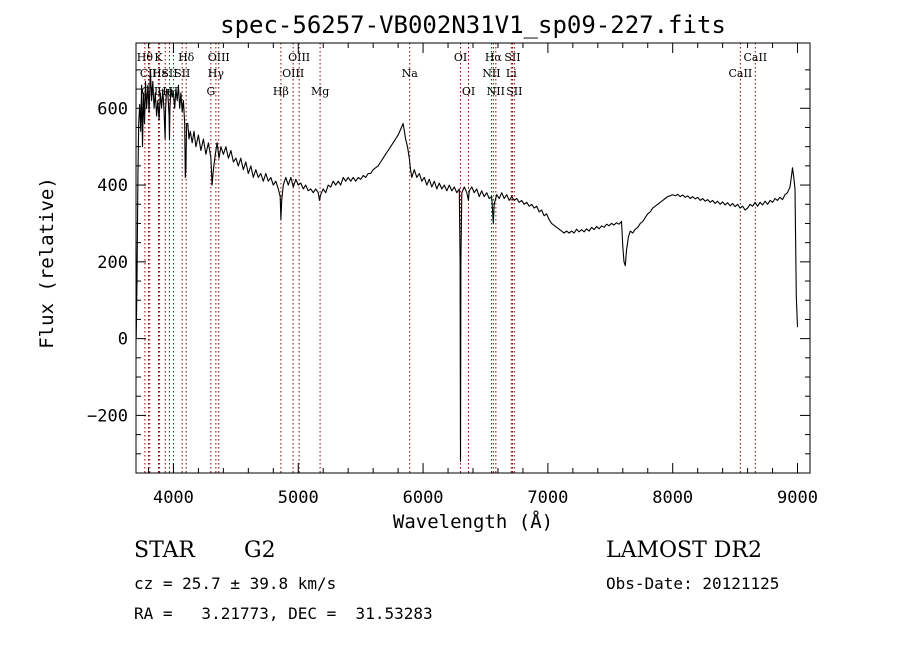 The height and width of the screenshot is (649, 900). Describe the element at coordinates (107, 416) in the screenshot. I see `y-tick-label: −200` at that location.